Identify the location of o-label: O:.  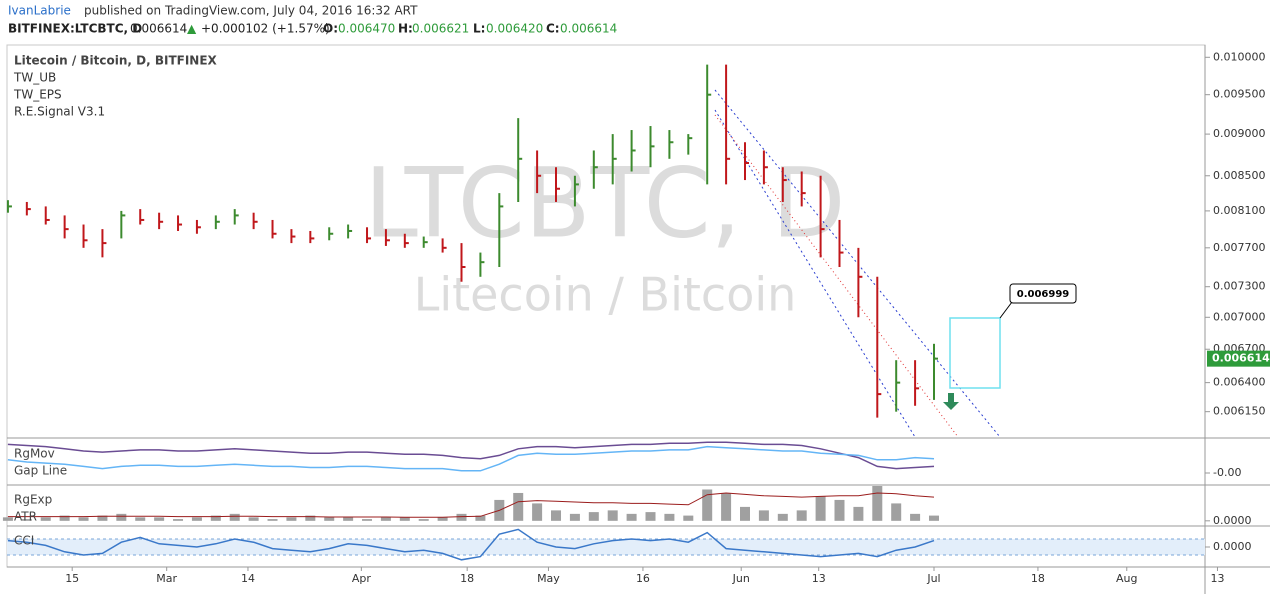
(330, 29).